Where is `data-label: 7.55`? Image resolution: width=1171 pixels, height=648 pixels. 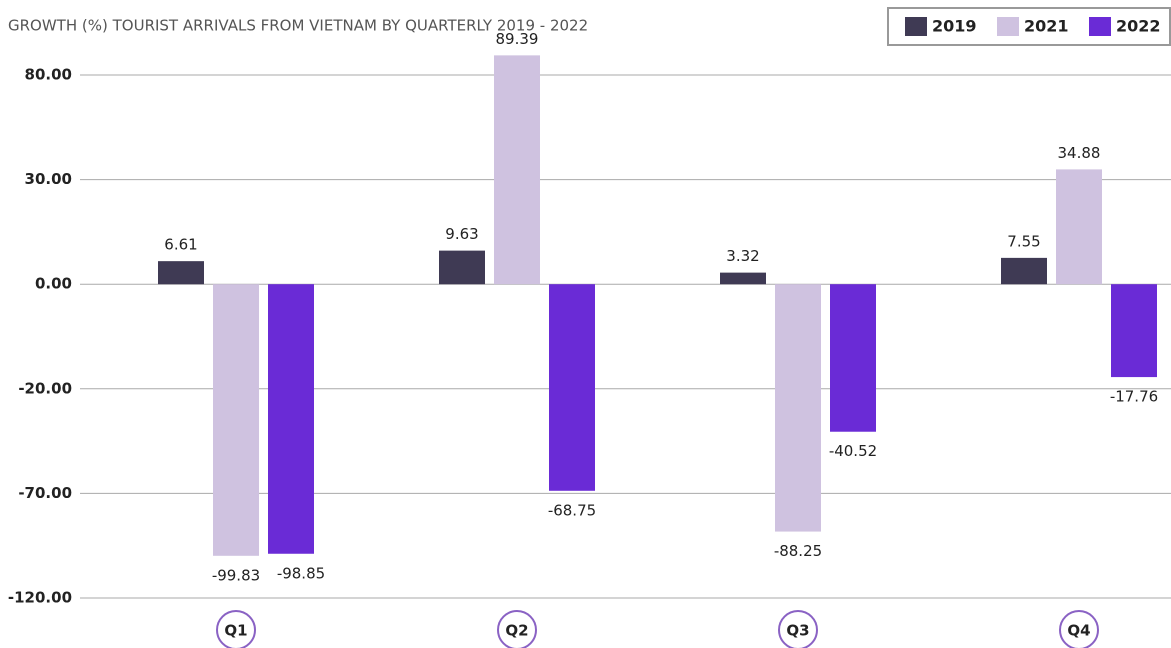
data-label: 7.55 is located at coordinates (1023, 241).